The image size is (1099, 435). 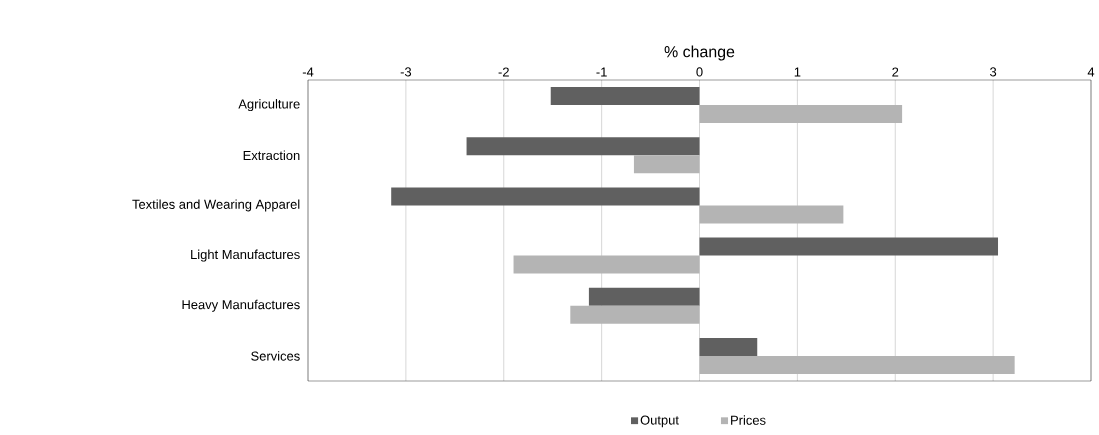 What do you see at coordinates (699, 72) in the screenshot?
I see `x-tick-label: 0` at bounding box center [699, 72].